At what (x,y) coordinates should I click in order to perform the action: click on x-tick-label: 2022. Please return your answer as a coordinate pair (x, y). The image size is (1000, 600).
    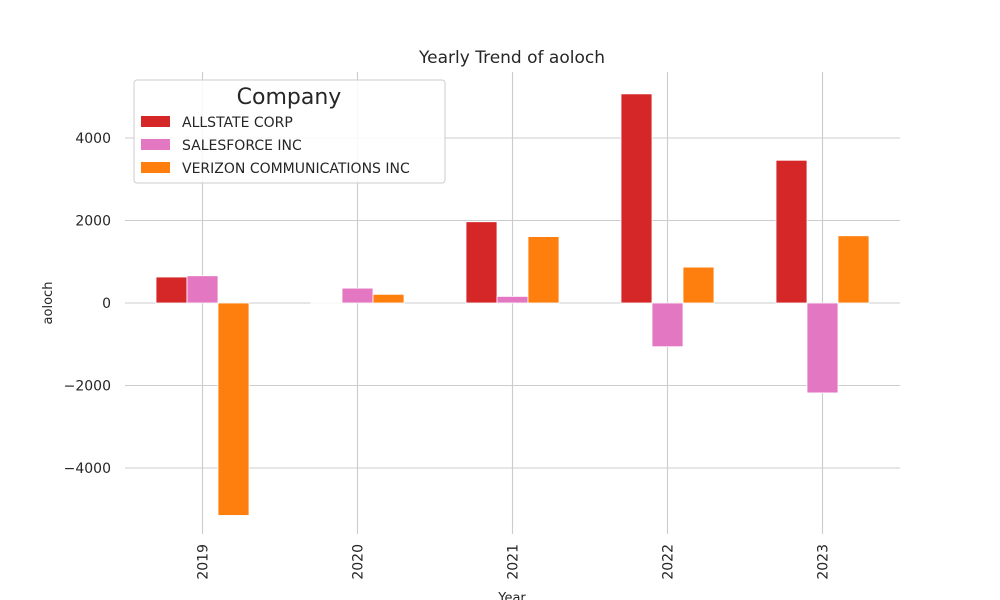
    Looking at the image, I should click on (669, 562).